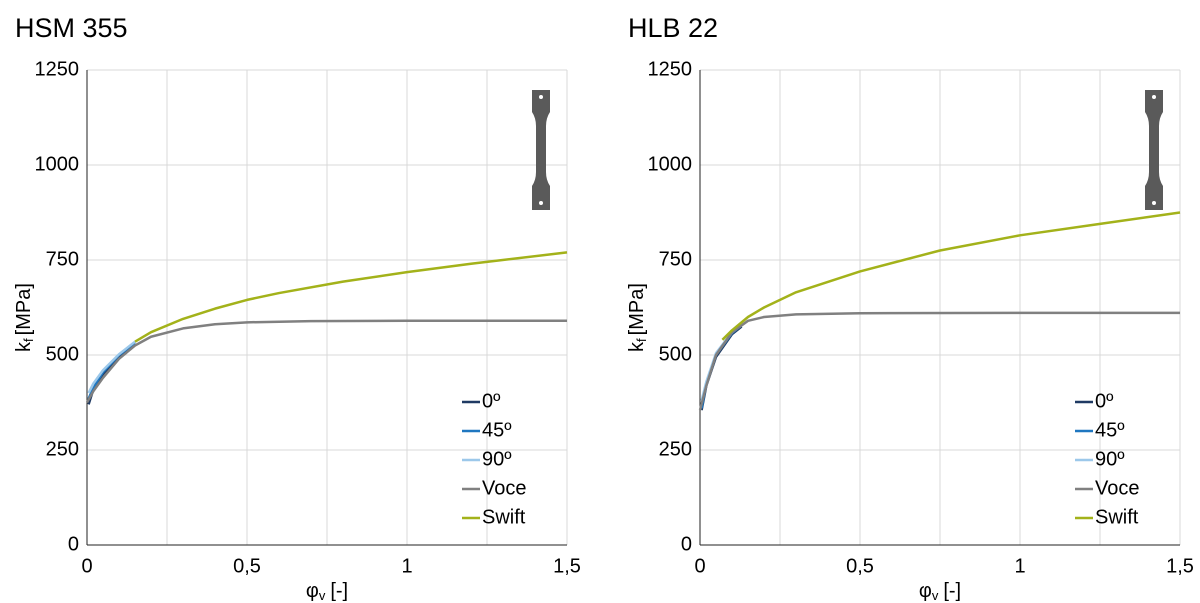 This screenshot has width=1200, height=603. What do you see at coordinates (847, 150) in the screenshot?
I see `specimen-icon` at bounding box center [847, 150].